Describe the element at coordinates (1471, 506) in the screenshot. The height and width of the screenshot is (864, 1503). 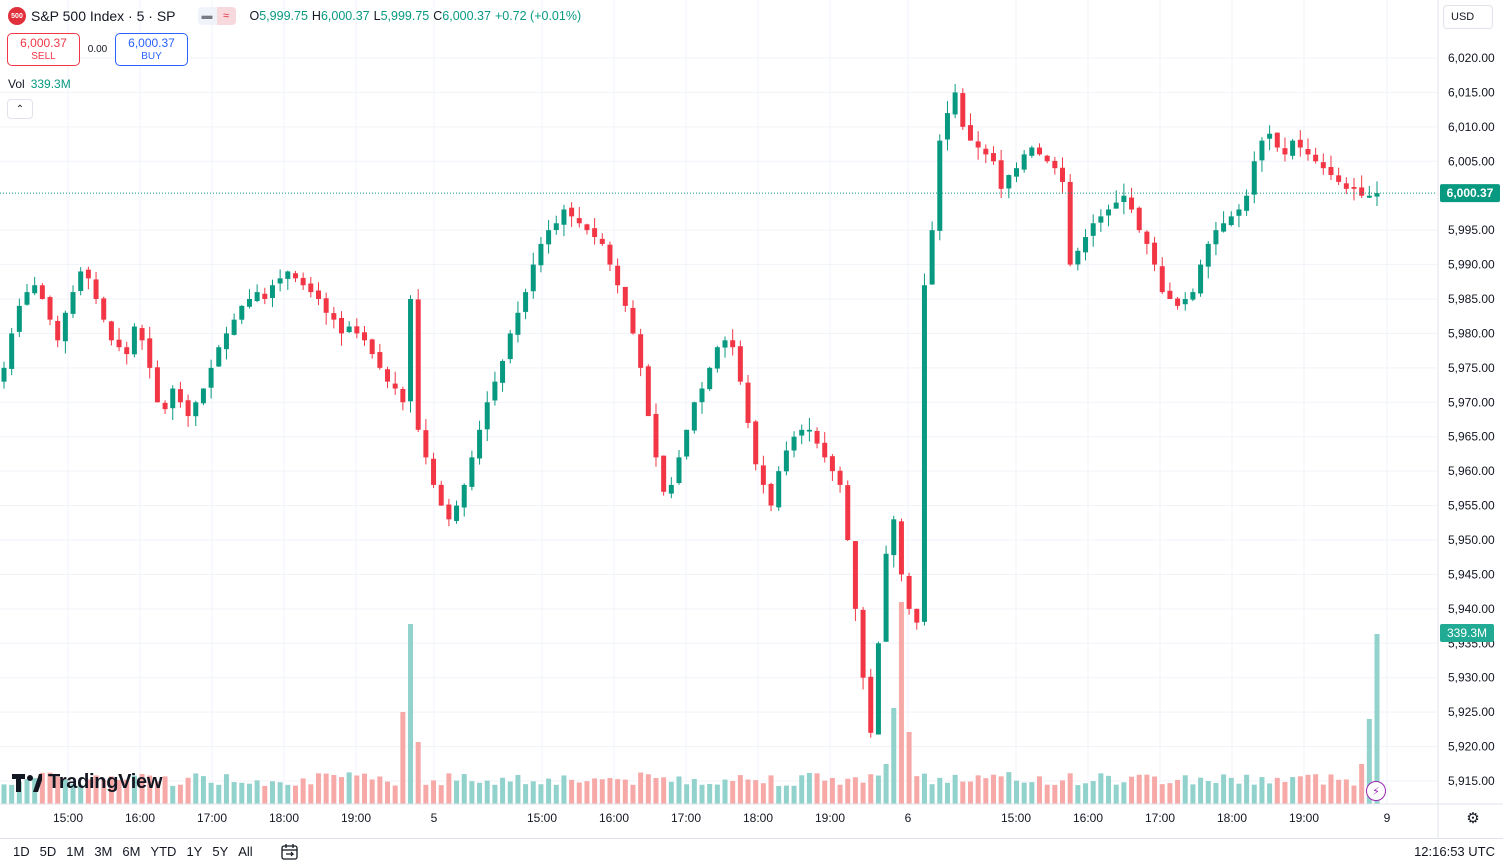
I see `price-tick-label: 5,955.00` at that location.